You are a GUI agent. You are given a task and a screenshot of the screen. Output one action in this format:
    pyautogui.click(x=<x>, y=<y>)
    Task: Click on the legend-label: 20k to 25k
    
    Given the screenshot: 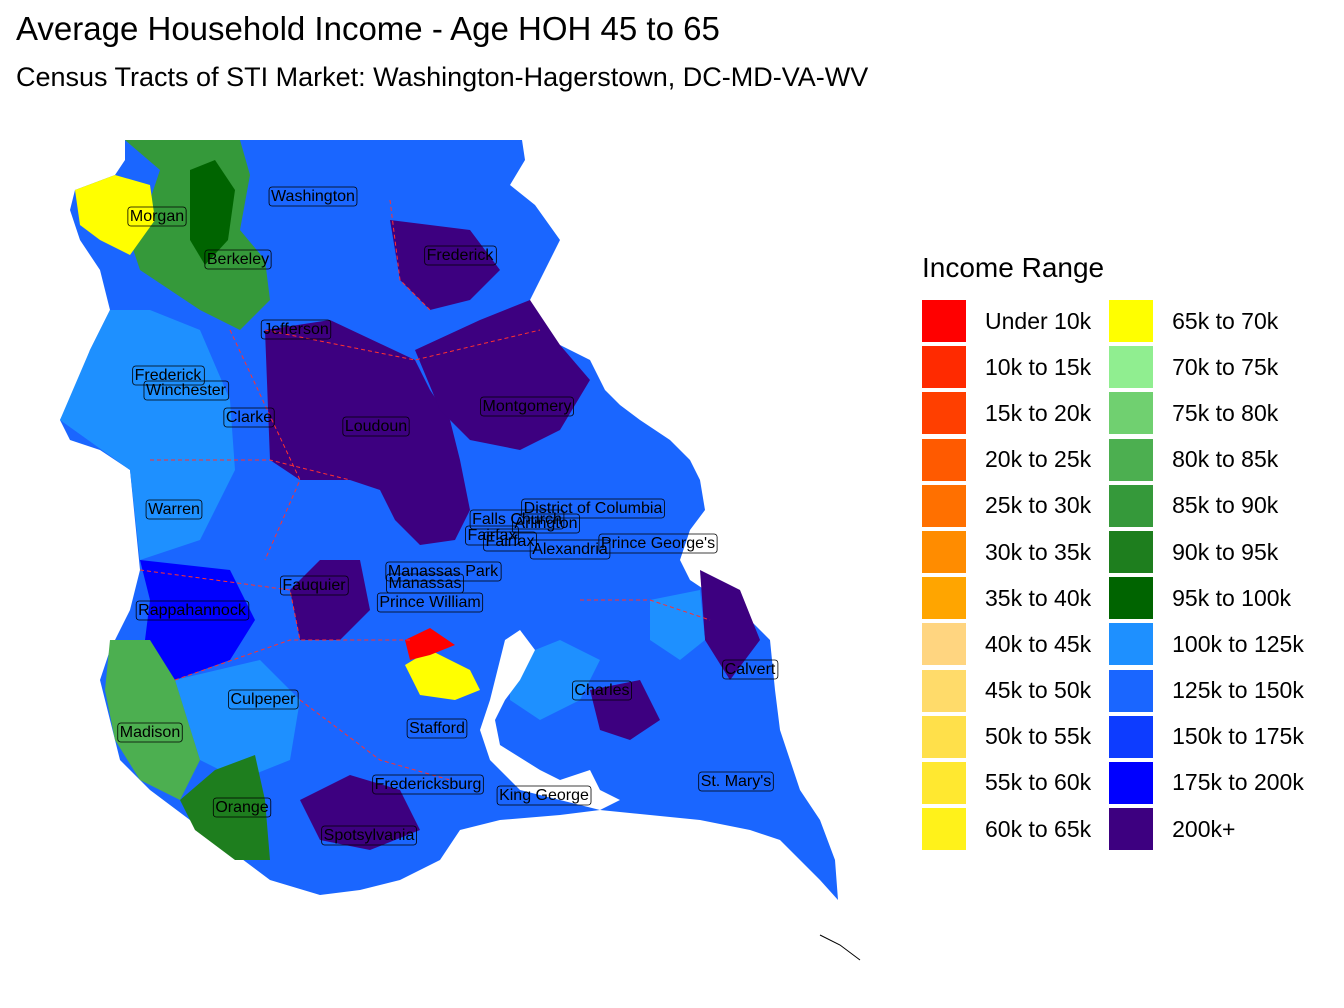 What is the action you would take?
    pyautogui.click(x=1038, y=459)
    